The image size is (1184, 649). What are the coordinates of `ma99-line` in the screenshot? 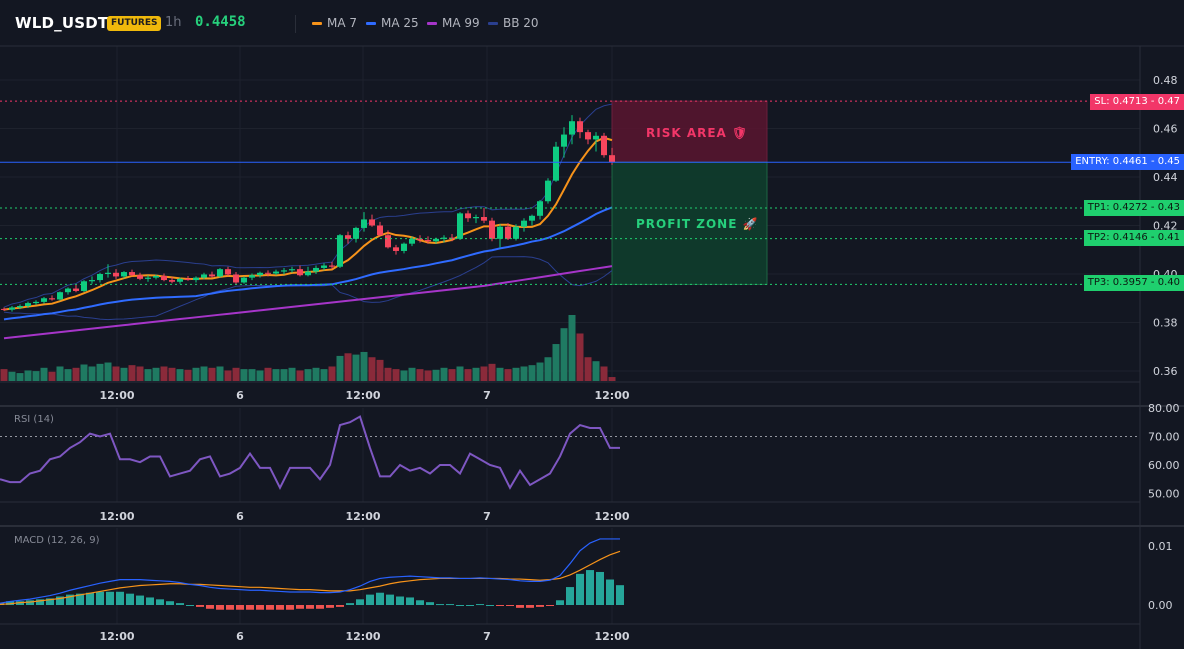 It's located at (308, 302).